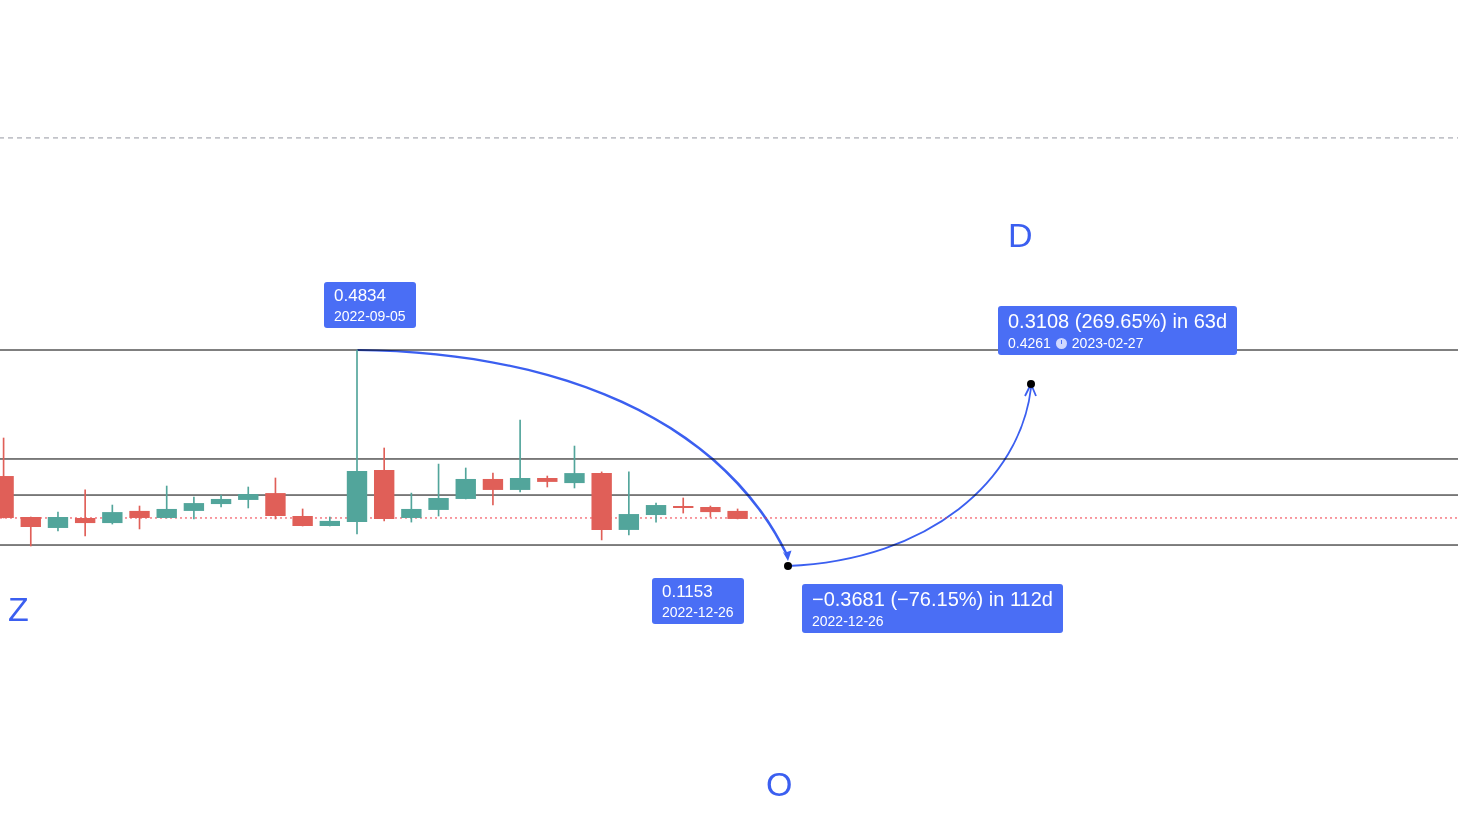 The width and height of the screenshot is (1458, 836). Describe the element at coordinates (370, 316) in the screenshot. I see `text: 2022-09-05` at that location.